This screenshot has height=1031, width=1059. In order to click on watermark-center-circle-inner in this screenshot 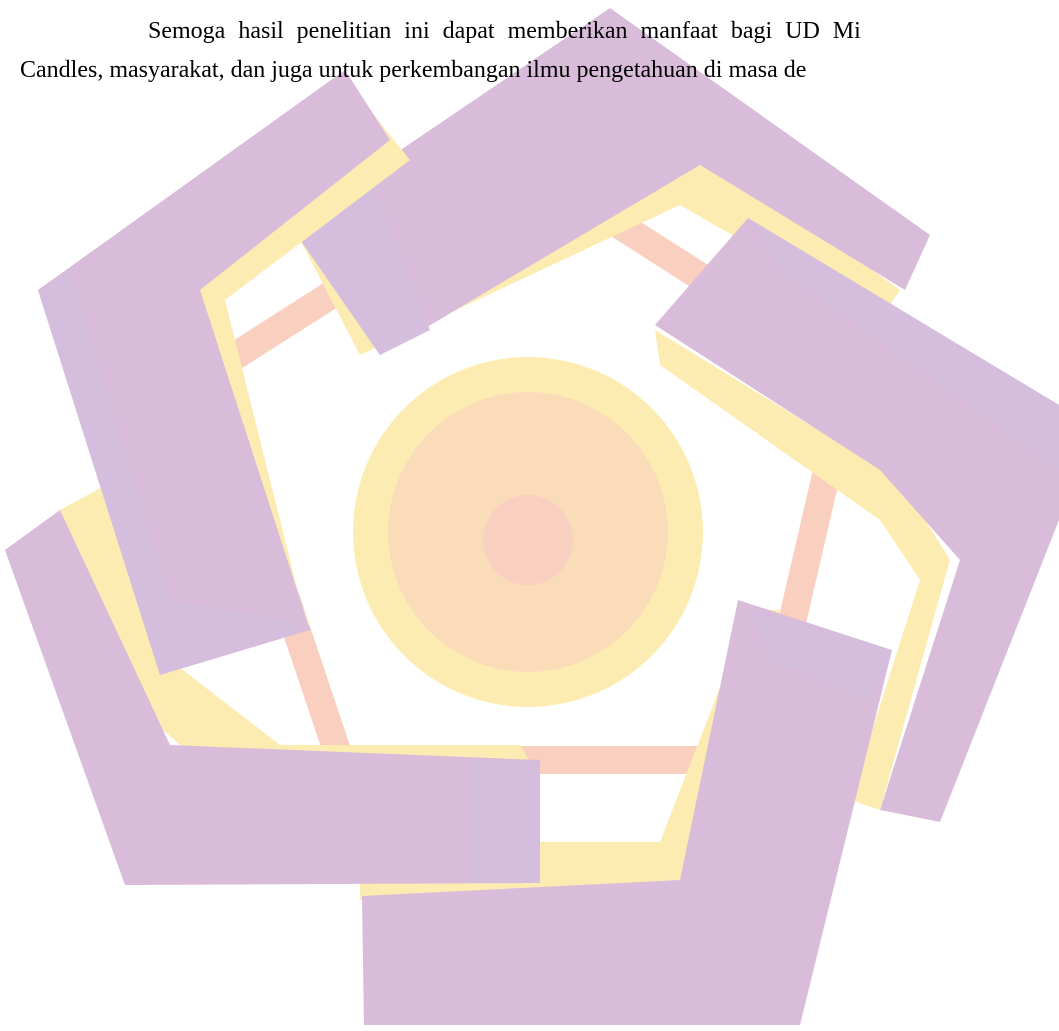, I will do `click(528, 540)`.